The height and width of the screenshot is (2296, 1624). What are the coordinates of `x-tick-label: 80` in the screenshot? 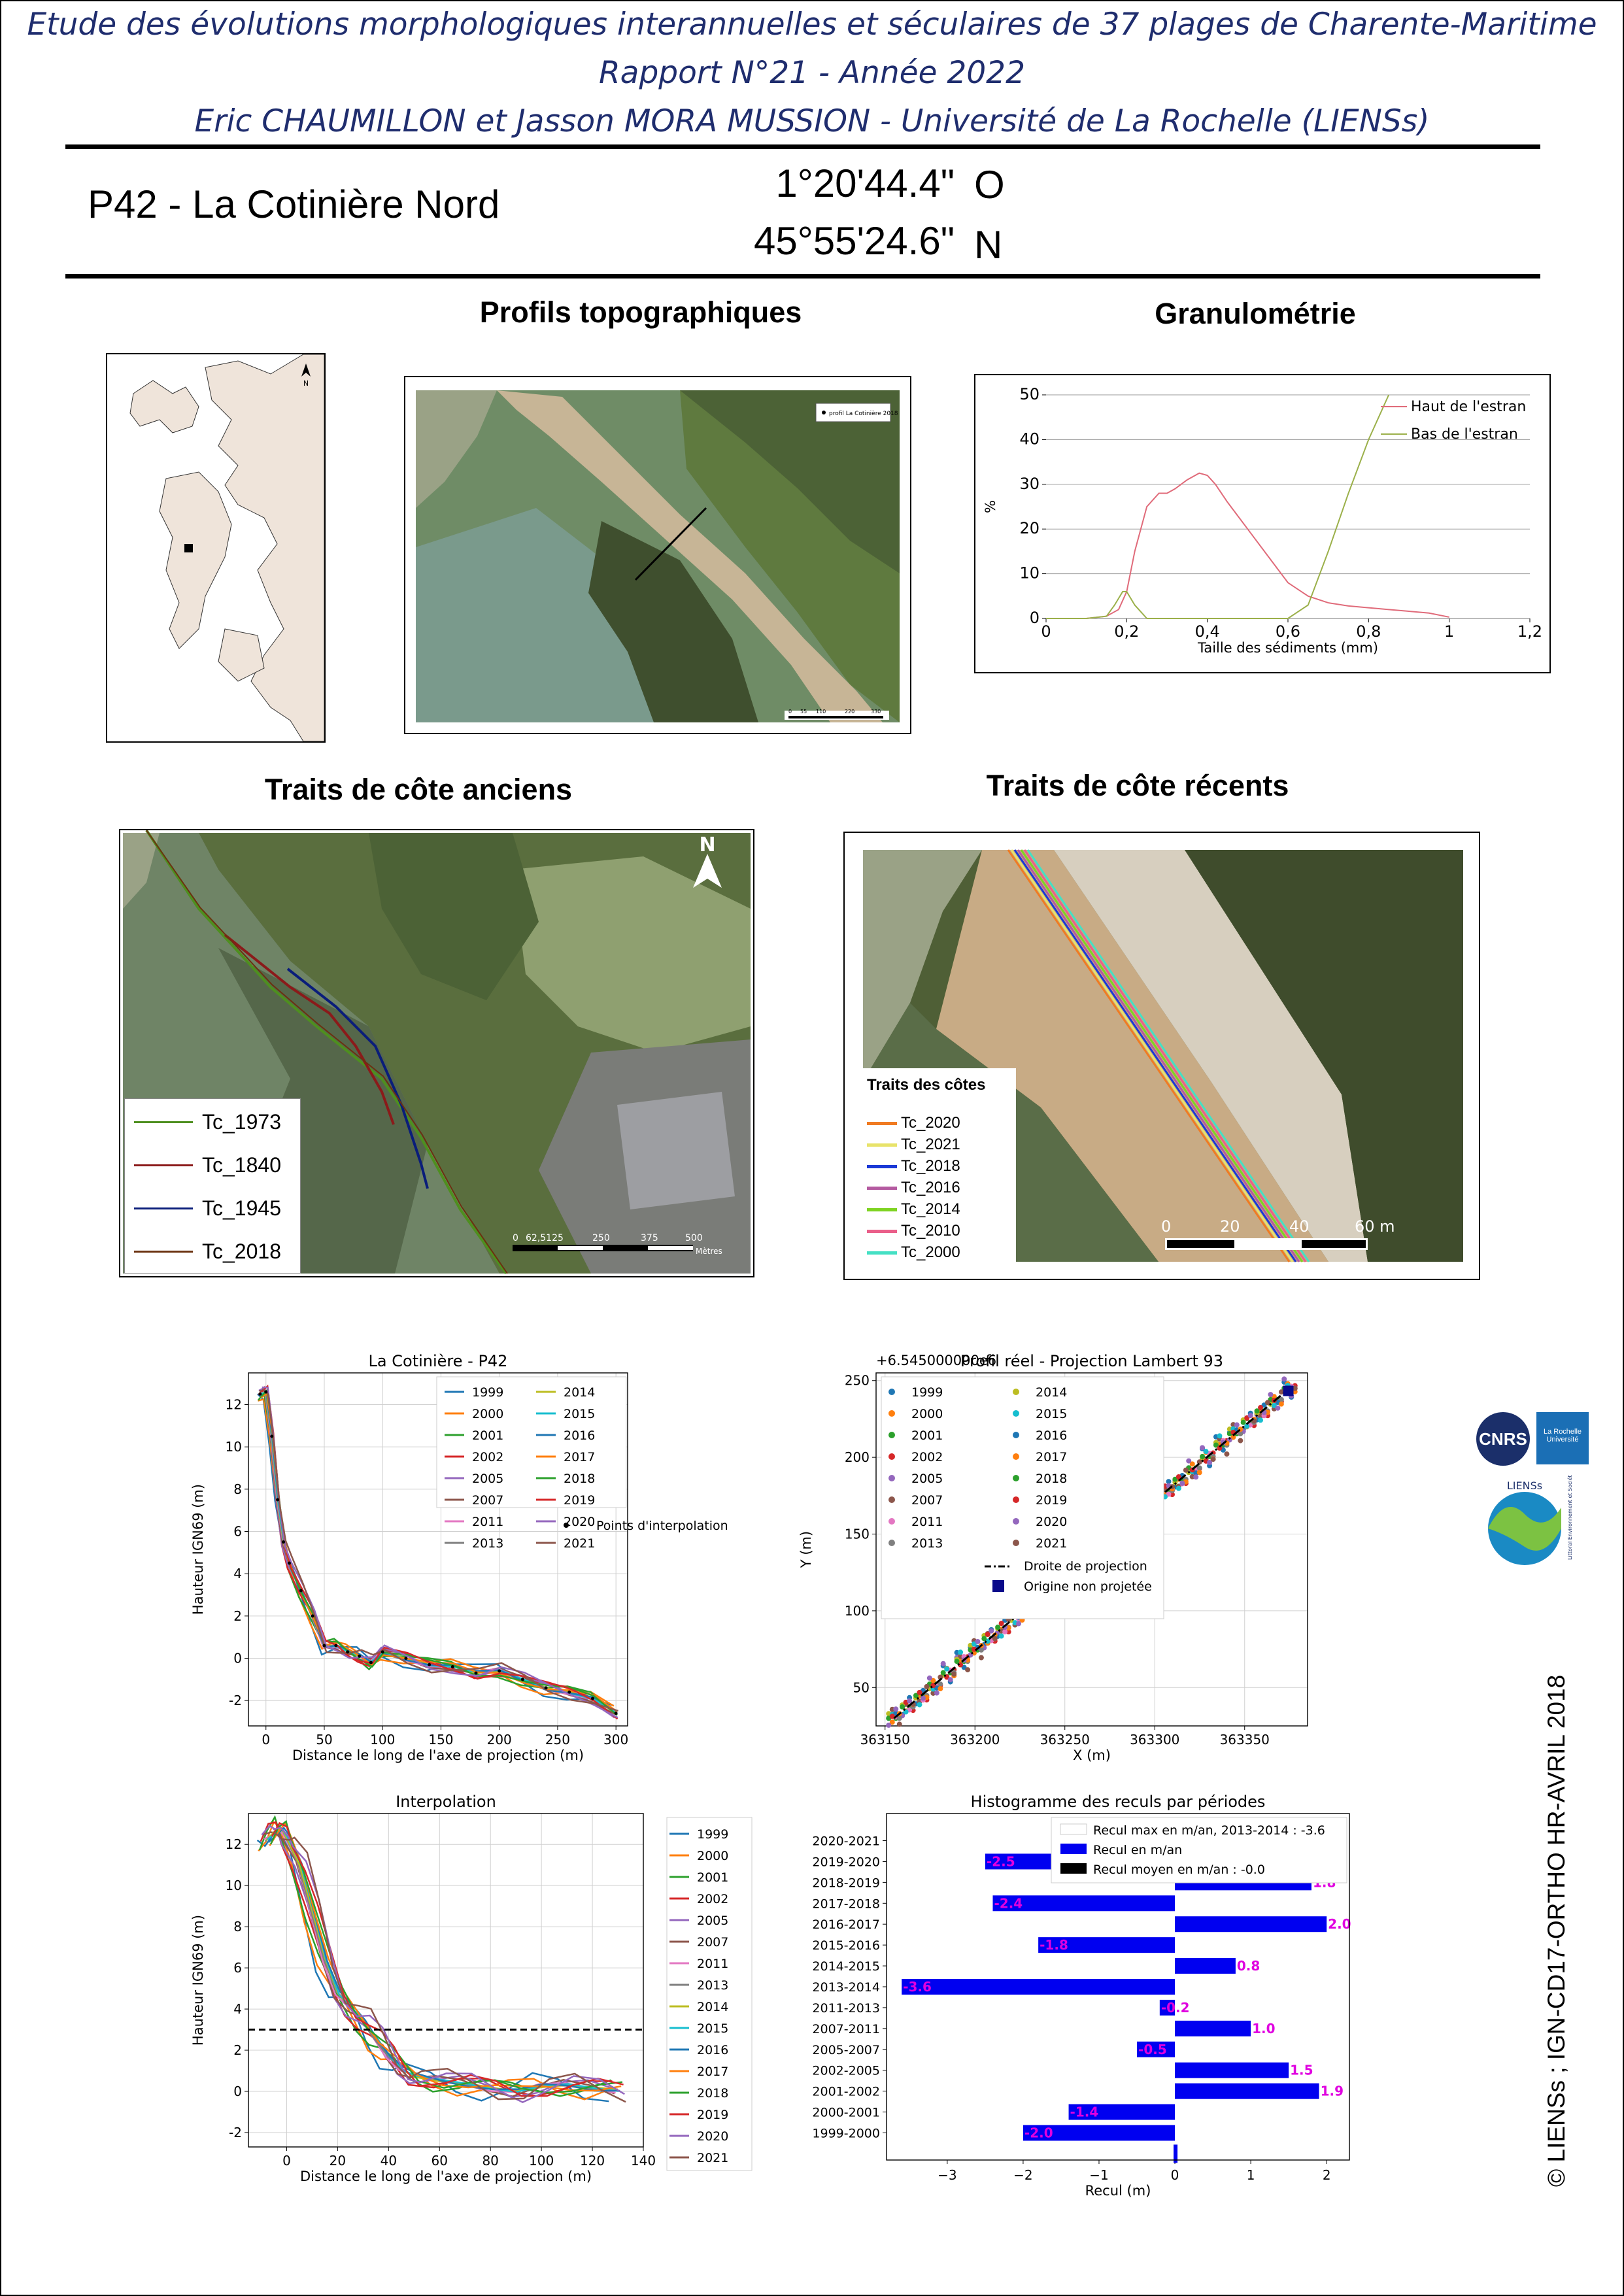 It's located at (490, 2161).